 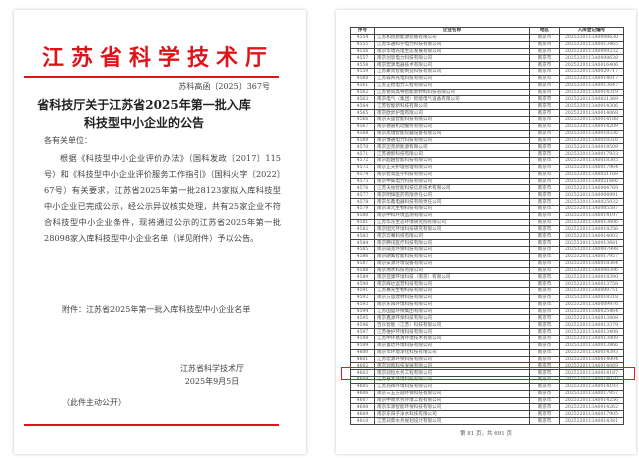 I want to click on table-row: 4557 南京创思电力科技有限公司 南京市 2025320113A0008638, so click(x=487, y=58).